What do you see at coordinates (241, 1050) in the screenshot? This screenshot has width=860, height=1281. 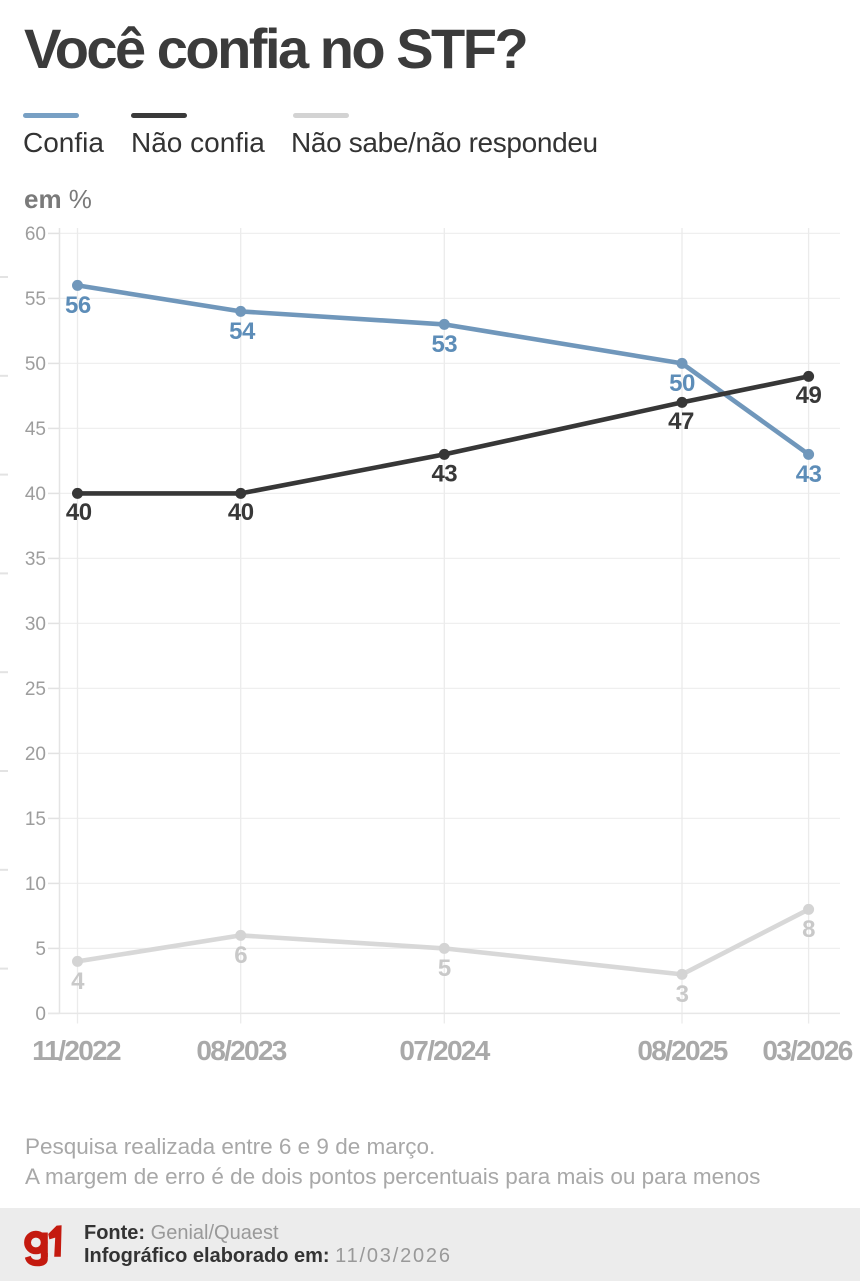 I see `svg-text: 08/2023` at bounding box center [241, 1050].